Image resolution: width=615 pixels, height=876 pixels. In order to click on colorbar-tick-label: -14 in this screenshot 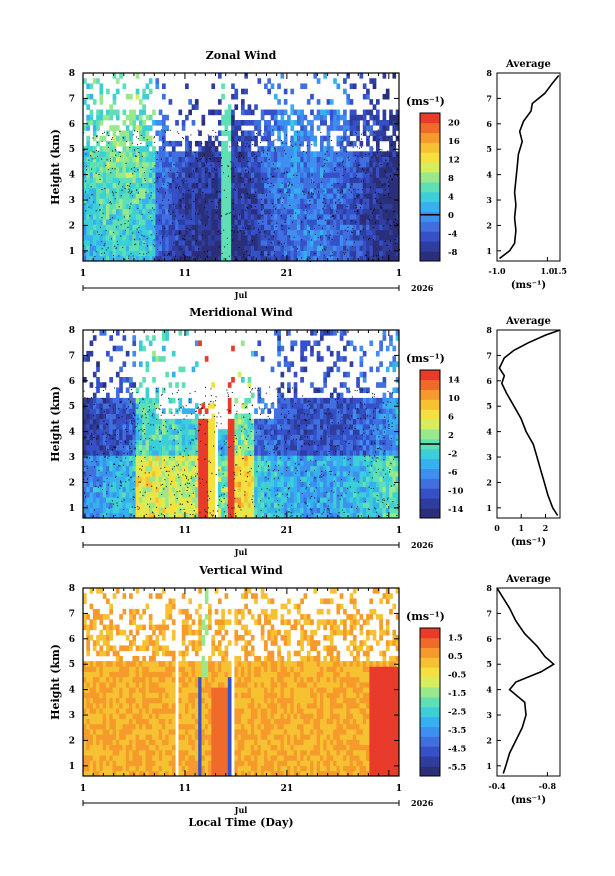, I will do `click(455, 510)`.